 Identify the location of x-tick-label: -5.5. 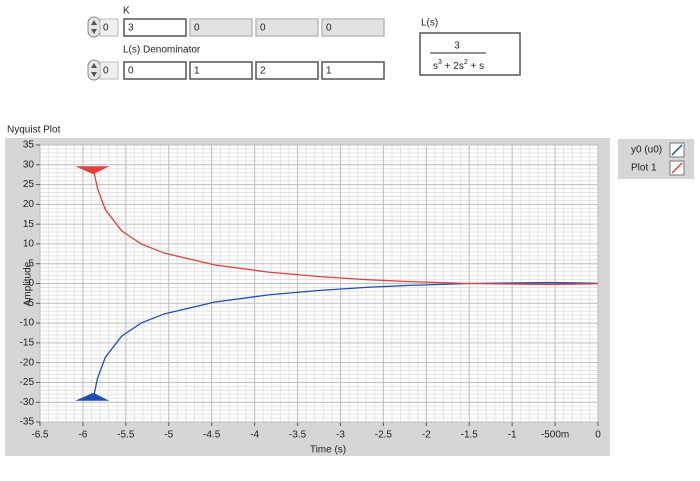
(126, 435).